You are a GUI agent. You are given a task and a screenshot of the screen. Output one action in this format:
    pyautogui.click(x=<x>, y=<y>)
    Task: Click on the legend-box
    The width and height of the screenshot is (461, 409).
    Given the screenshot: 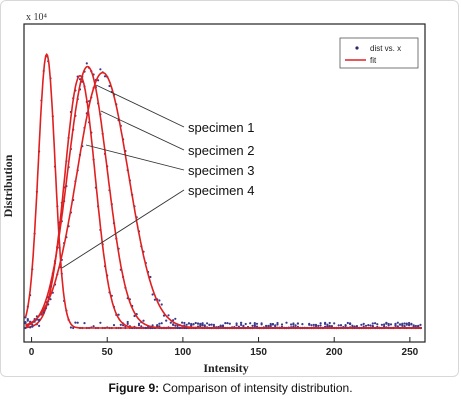 What is the action you would take?
    pyautogui.click(x=379, y=53)
    